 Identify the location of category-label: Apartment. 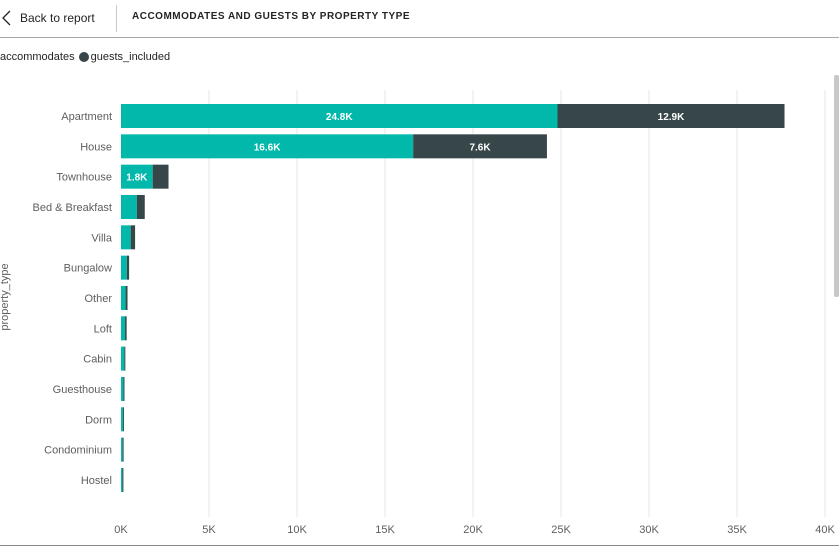
(86, 117).